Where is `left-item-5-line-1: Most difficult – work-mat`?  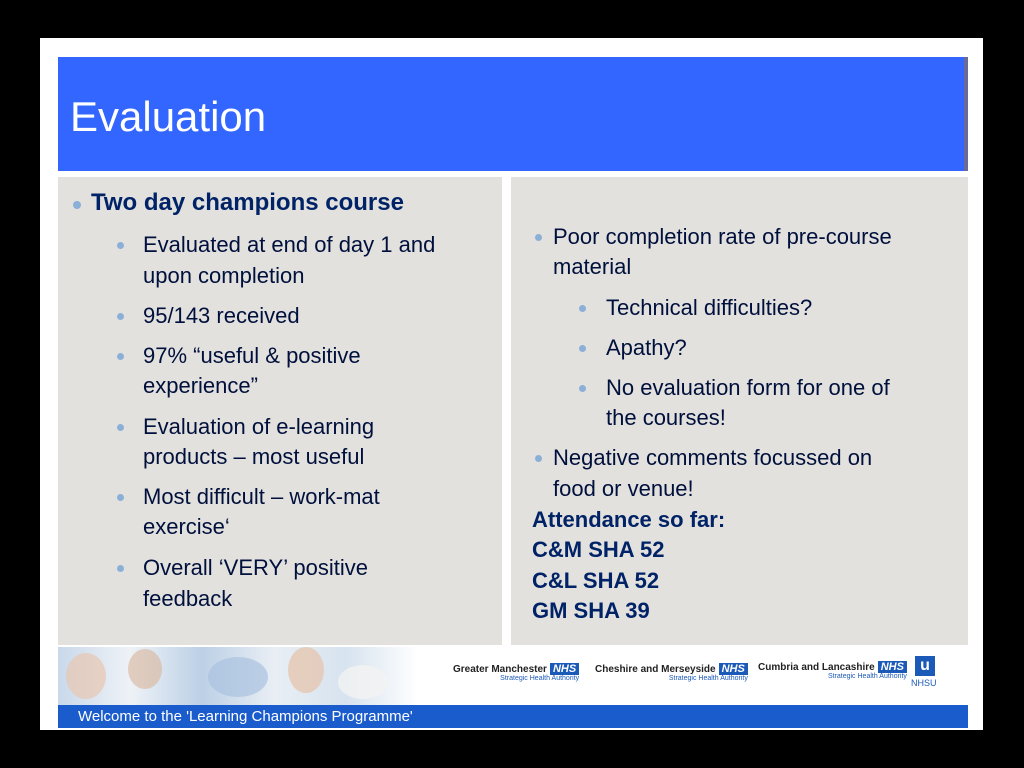
left-item-5-line-1: Most difficult – work-mat is located at coordinates (261, 496).